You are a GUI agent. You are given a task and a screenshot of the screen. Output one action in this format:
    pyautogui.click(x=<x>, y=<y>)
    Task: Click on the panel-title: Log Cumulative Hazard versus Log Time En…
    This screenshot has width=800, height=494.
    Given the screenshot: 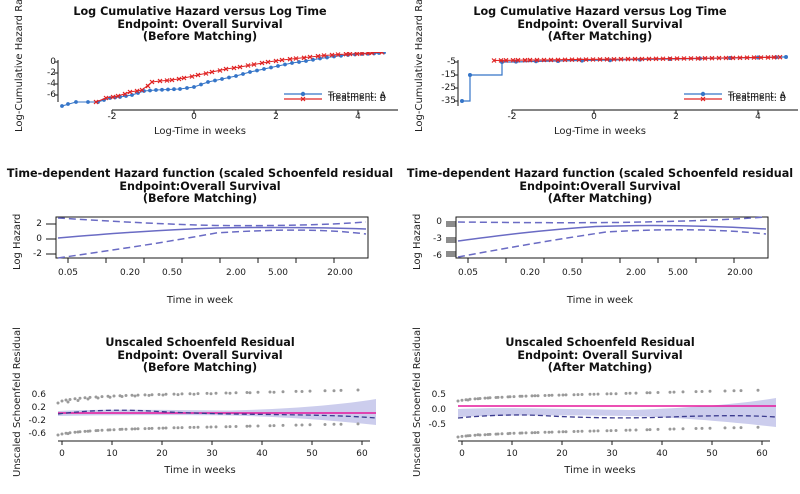 What is the action you would take?
    pyautogui.click(x=600, y=24)
    